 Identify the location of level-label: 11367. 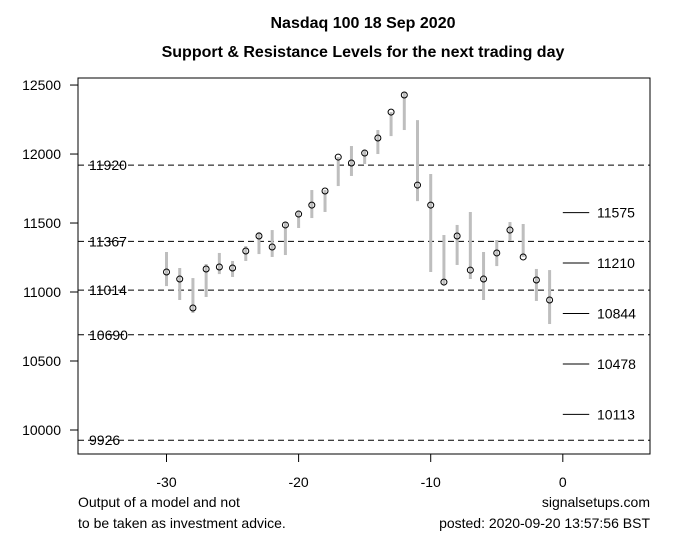
(108, 241).